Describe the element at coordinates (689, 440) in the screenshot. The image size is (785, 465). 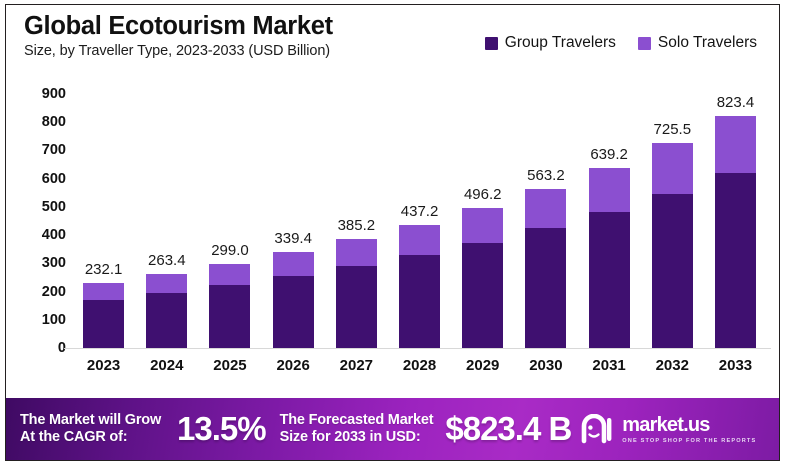
I see `logo-tagline: ONE STOP SHOP FOR THE REPORTS` at that location.